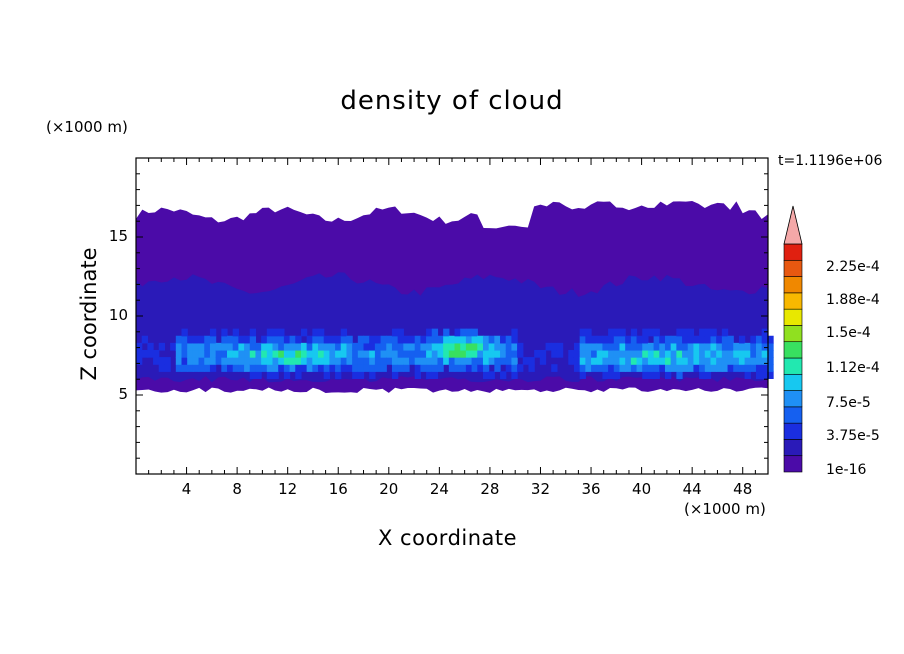 Image resolution: width=904 pixels, height=654 pixels. I want to click on colorbar-label: 1.88e-4, so click(853, 300).